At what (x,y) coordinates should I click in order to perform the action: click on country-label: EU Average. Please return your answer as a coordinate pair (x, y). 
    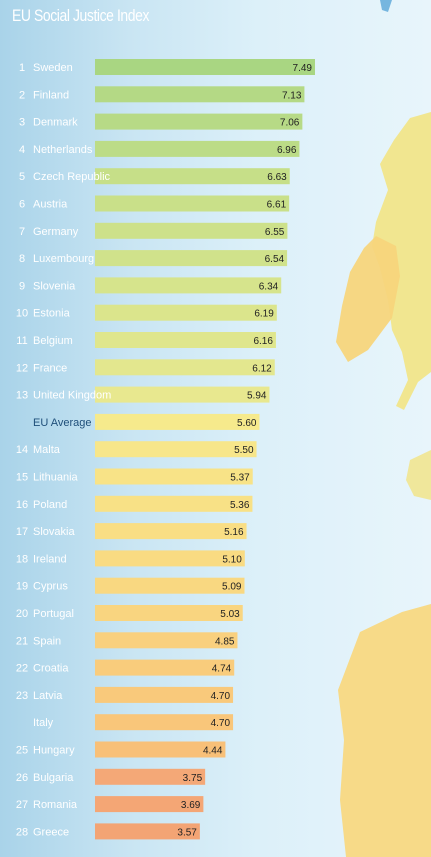
    Looking at the image, I should click on (62, 423).